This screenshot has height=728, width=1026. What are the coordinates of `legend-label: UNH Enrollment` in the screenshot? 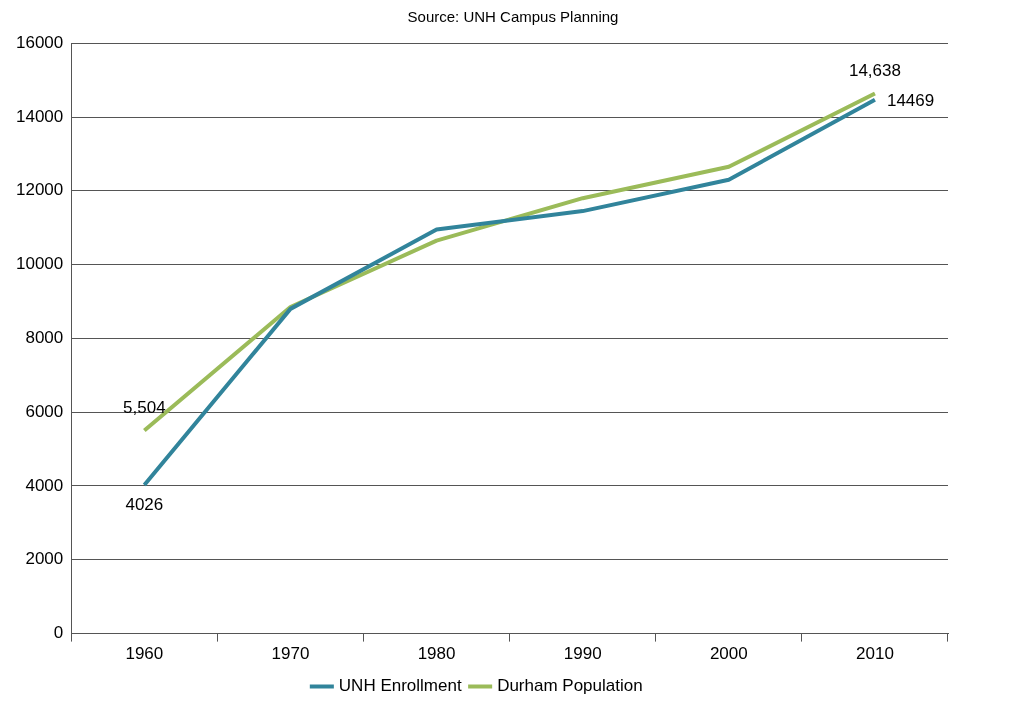 It's located at (400, 686).